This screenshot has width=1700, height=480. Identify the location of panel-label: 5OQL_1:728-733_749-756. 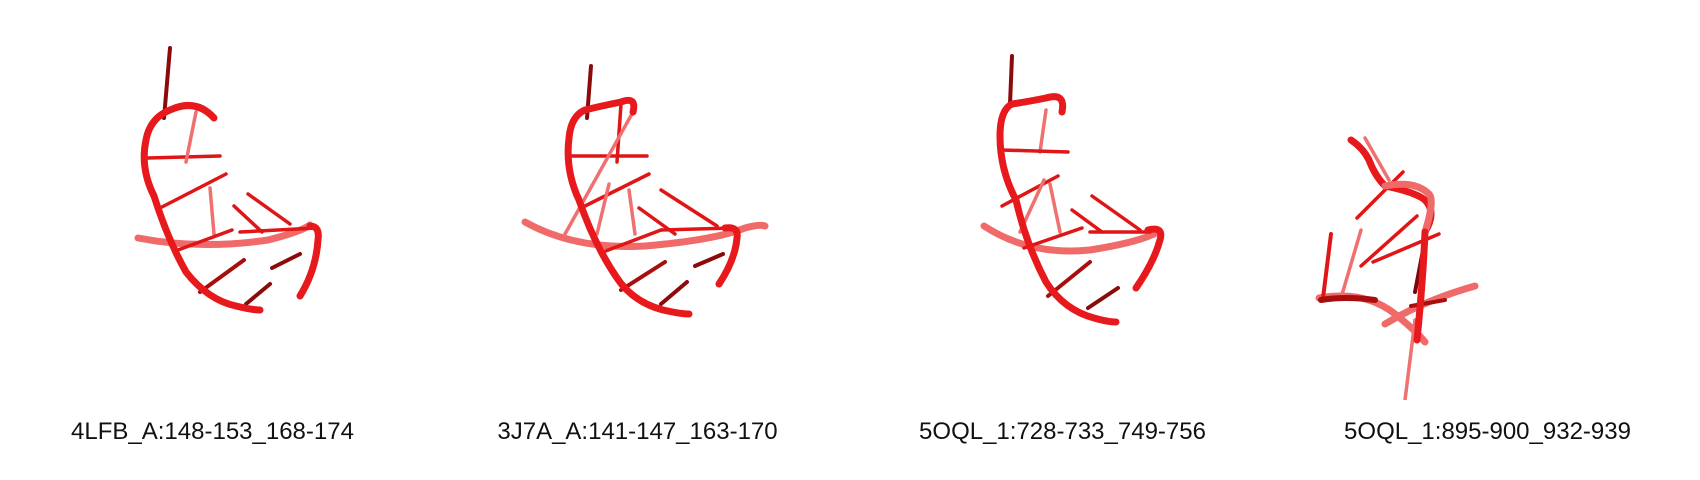
(1062, 431).